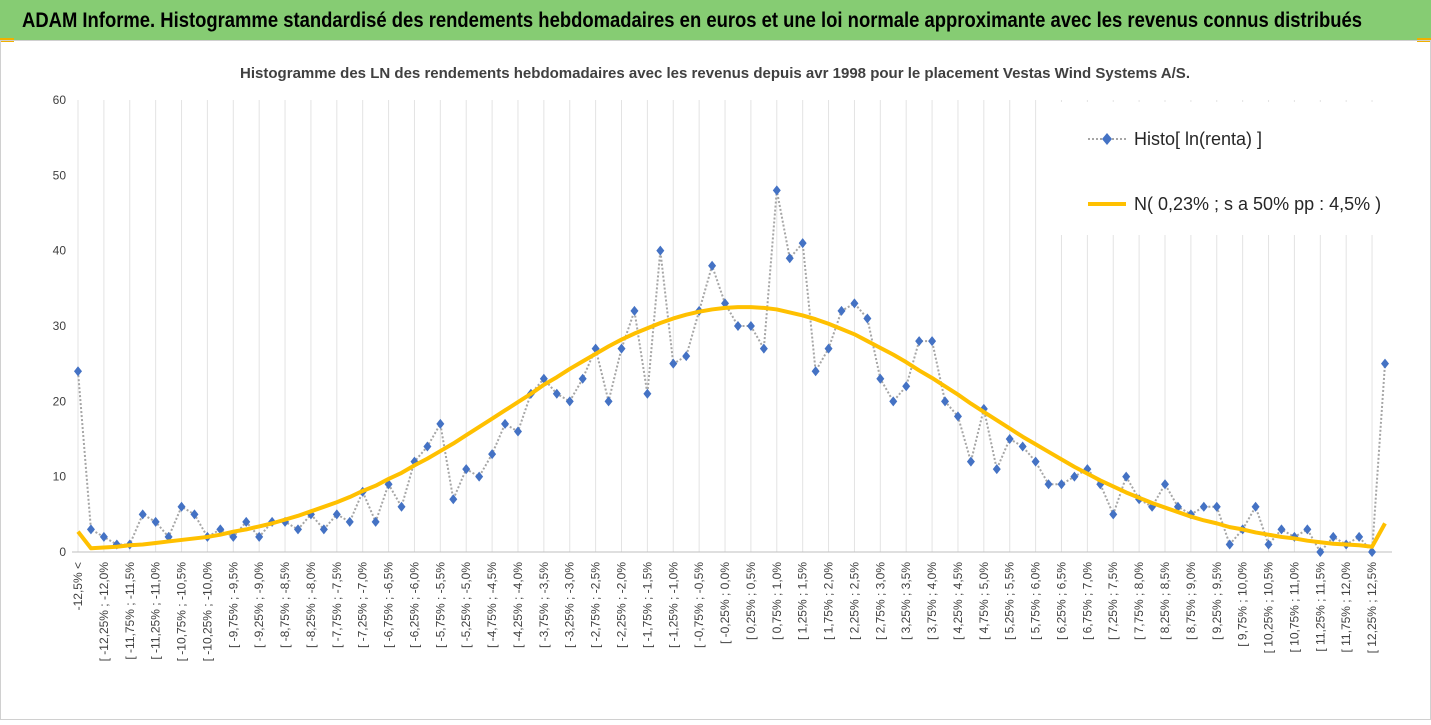  I want to click on x-tick-label: [ -9,25% ; -9,0%, so click(259, 605).